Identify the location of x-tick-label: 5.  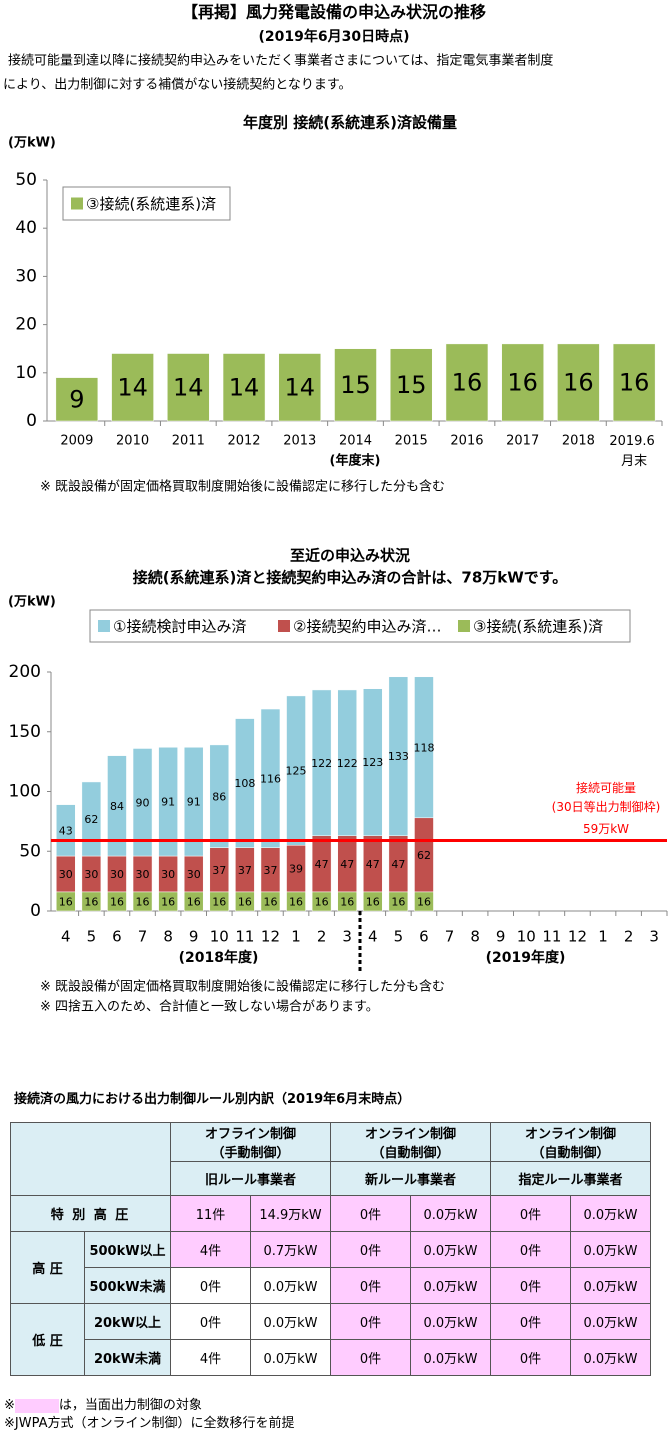
(399, 937).